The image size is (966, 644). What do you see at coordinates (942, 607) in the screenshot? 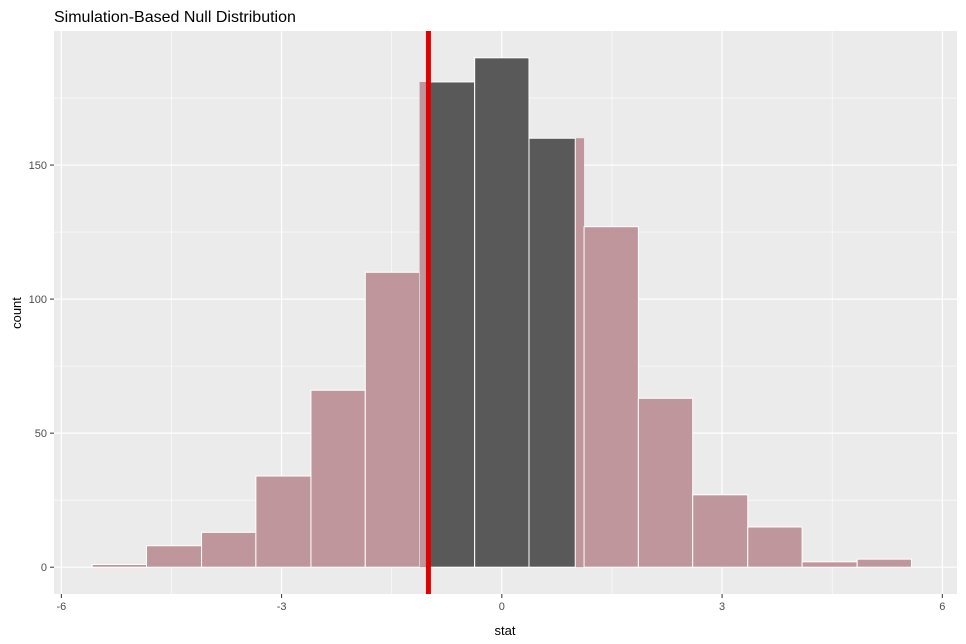
I see `x-tick-label: 6` at bounding box center [942, 607].